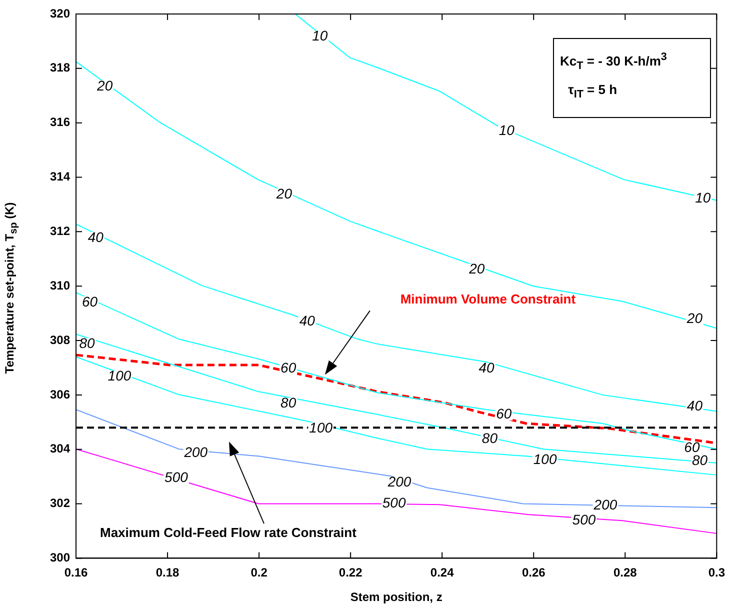 The image size is (733, 609). I want to click on y-tick-label: 320, so click(60, 13).